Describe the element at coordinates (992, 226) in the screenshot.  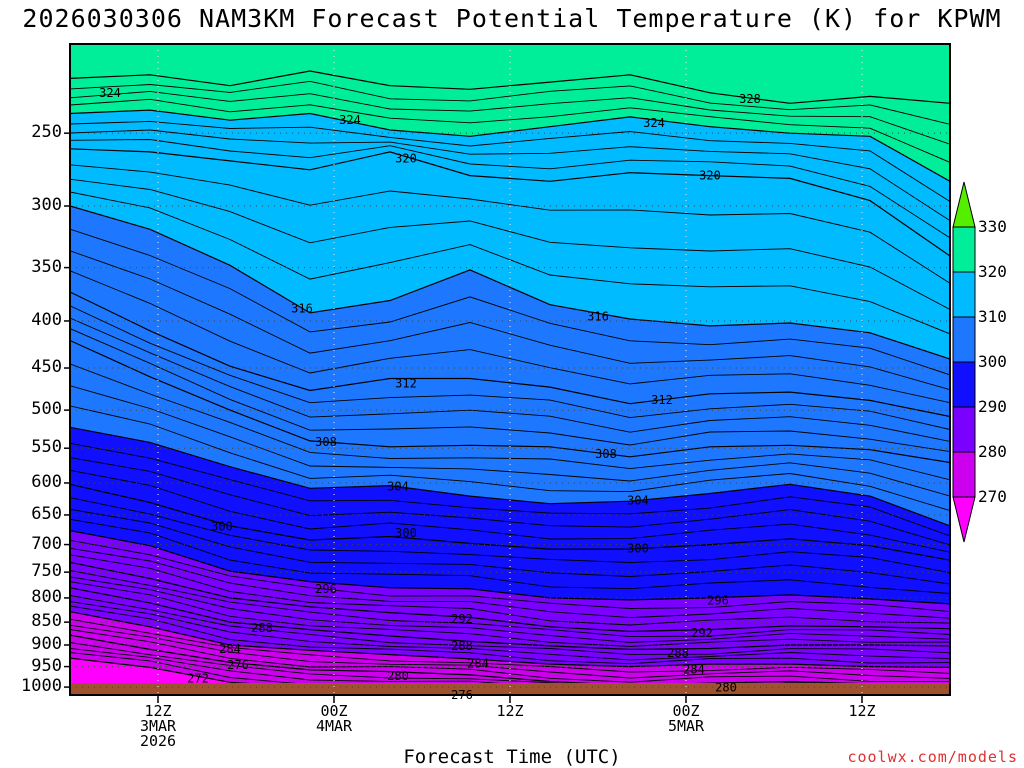
I see `colorbar-label: 330` at that location.